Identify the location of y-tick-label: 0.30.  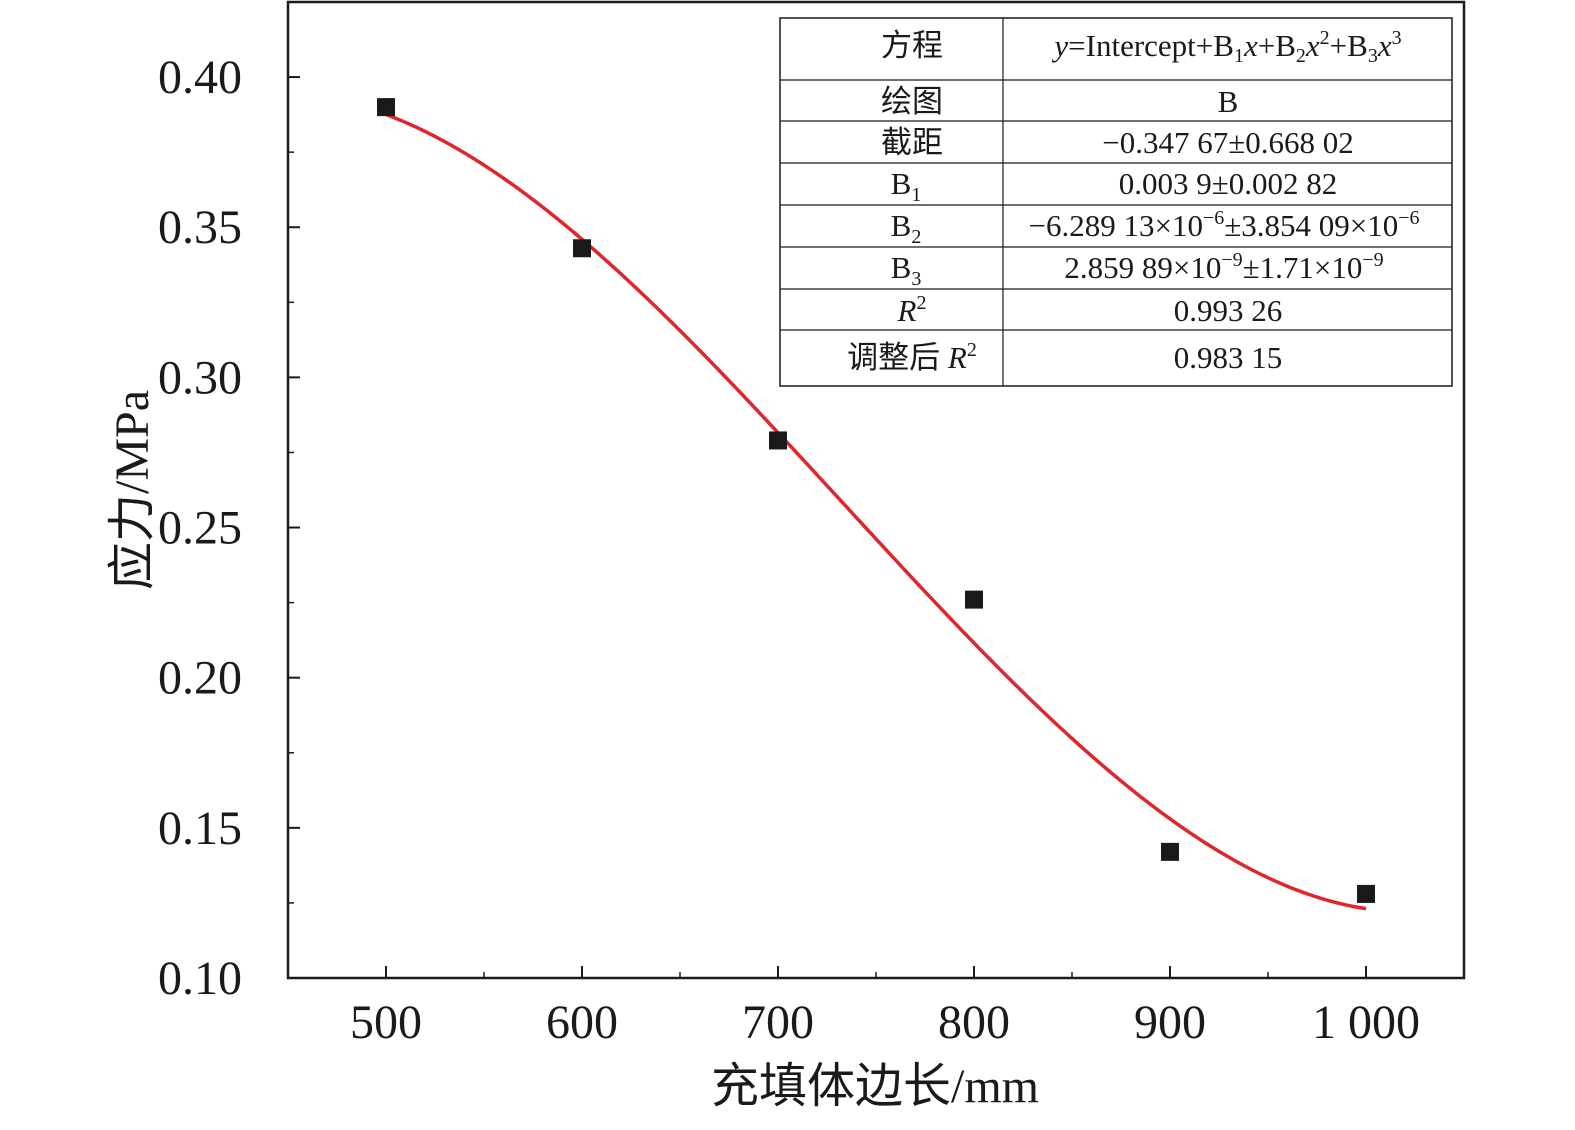
(200, 377).